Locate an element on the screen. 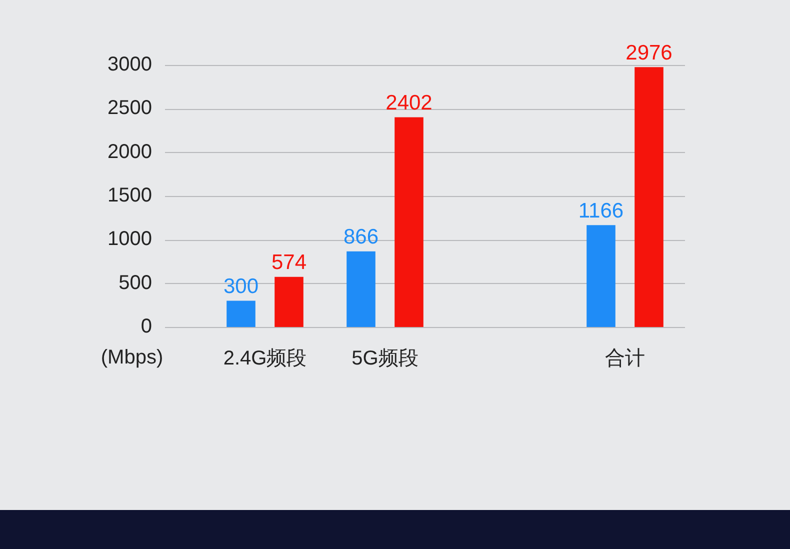 This screenshot has height=549, width=790. data-label: 2402 is located at coordinates (409, 103).